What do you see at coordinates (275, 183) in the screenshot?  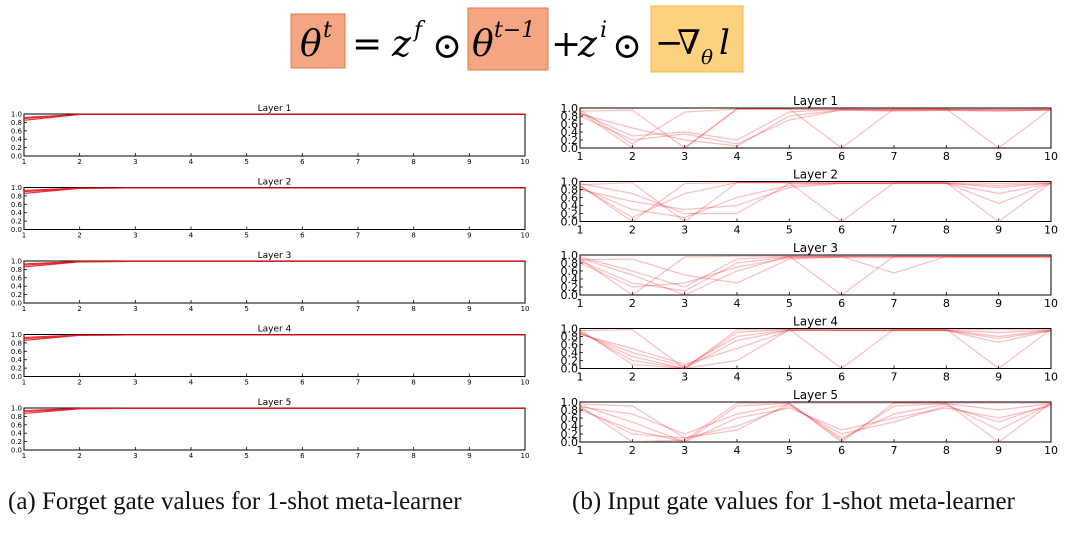 I see `subplot-title: Layer 2` at bounding box center [275, 183].